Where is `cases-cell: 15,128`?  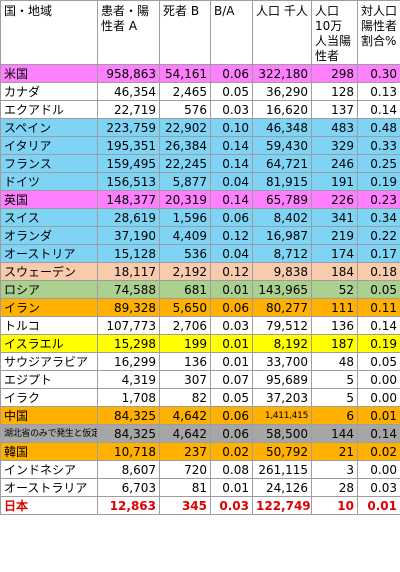 cases-cell: 15,128 is located at coordinates (128, 253).